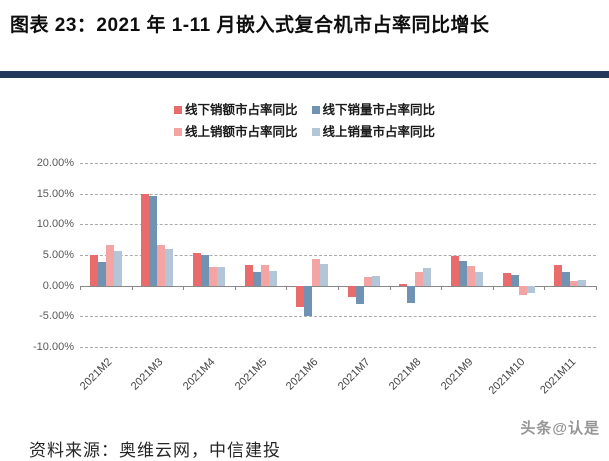  Describe the element at coordinates (558, 376) in the screenshot. I see `x-axis-label: 2021M11` at that location.